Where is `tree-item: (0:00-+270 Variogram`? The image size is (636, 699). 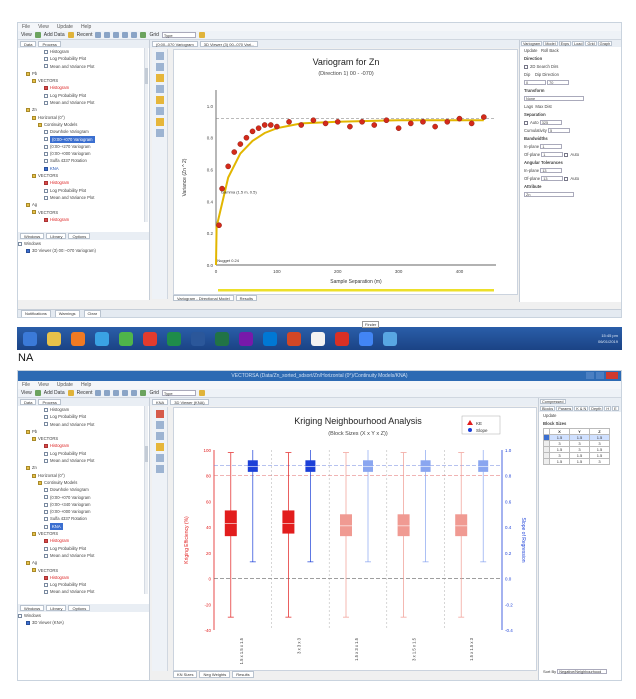
tree-item: (0:00-+270 Variogram is located at coordinates (83, 146).